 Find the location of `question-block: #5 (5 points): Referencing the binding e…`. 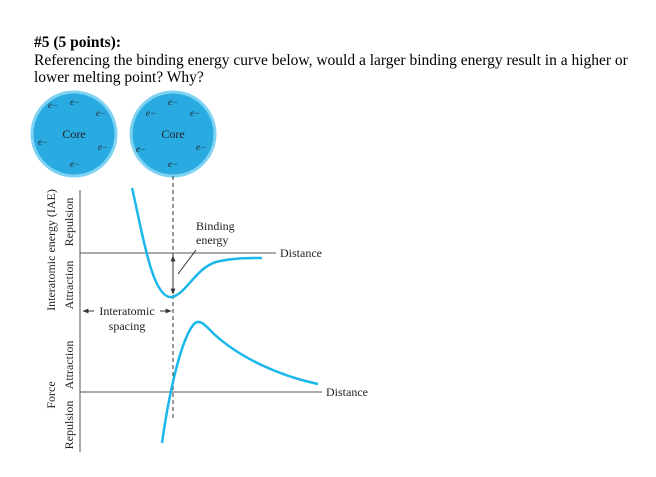

question-block: #5 (5 points): Referencing the binding e… is located at coordinates (340, 60).